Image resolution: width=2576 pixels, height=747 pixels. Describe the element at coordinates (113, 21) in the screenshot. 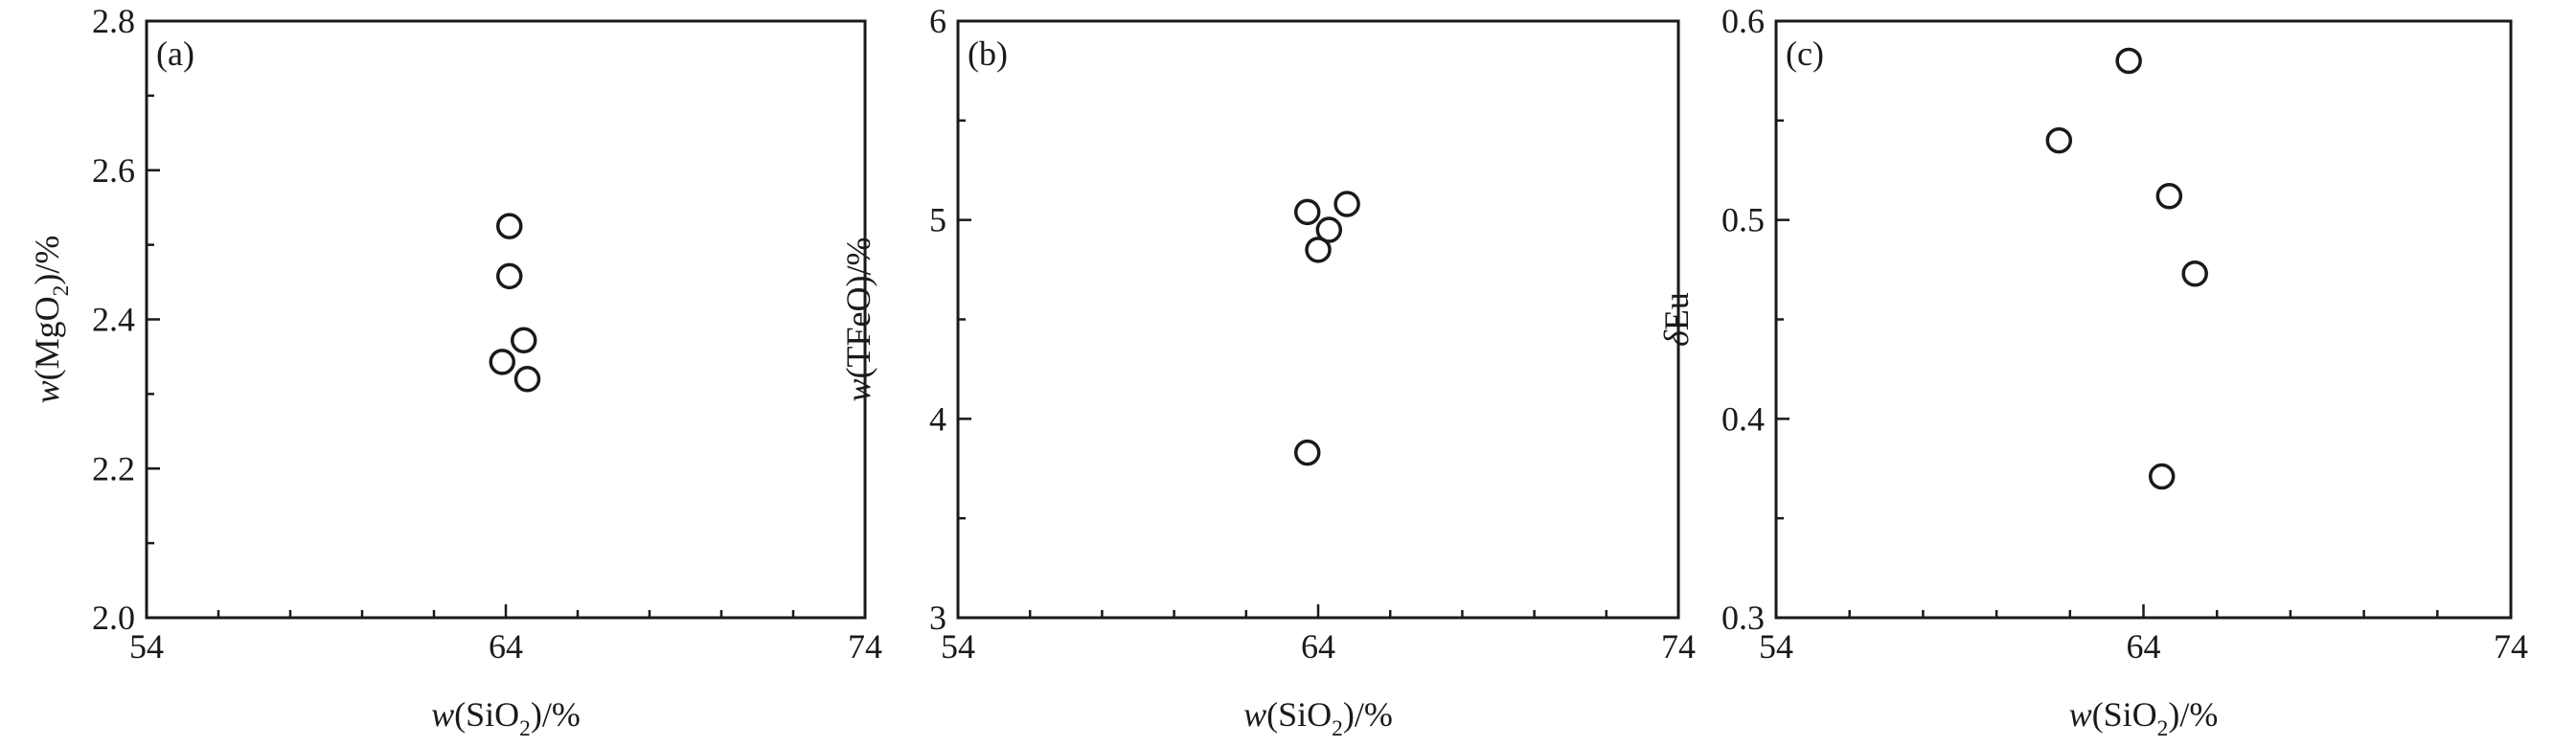

I see `y-tick-label-a: 2.8` at that location.